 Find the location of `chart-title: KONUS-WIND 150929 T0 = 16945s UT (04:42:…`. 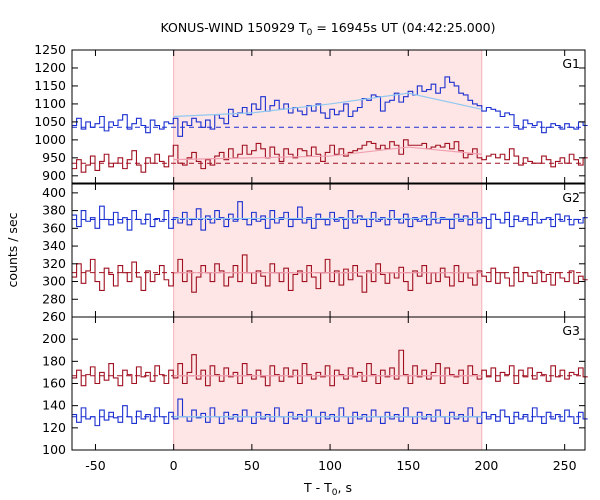

chart-title: KONUS-WIND 150929 T0 = 16945s UT (04:42:… is located at coordinates (327, 29).